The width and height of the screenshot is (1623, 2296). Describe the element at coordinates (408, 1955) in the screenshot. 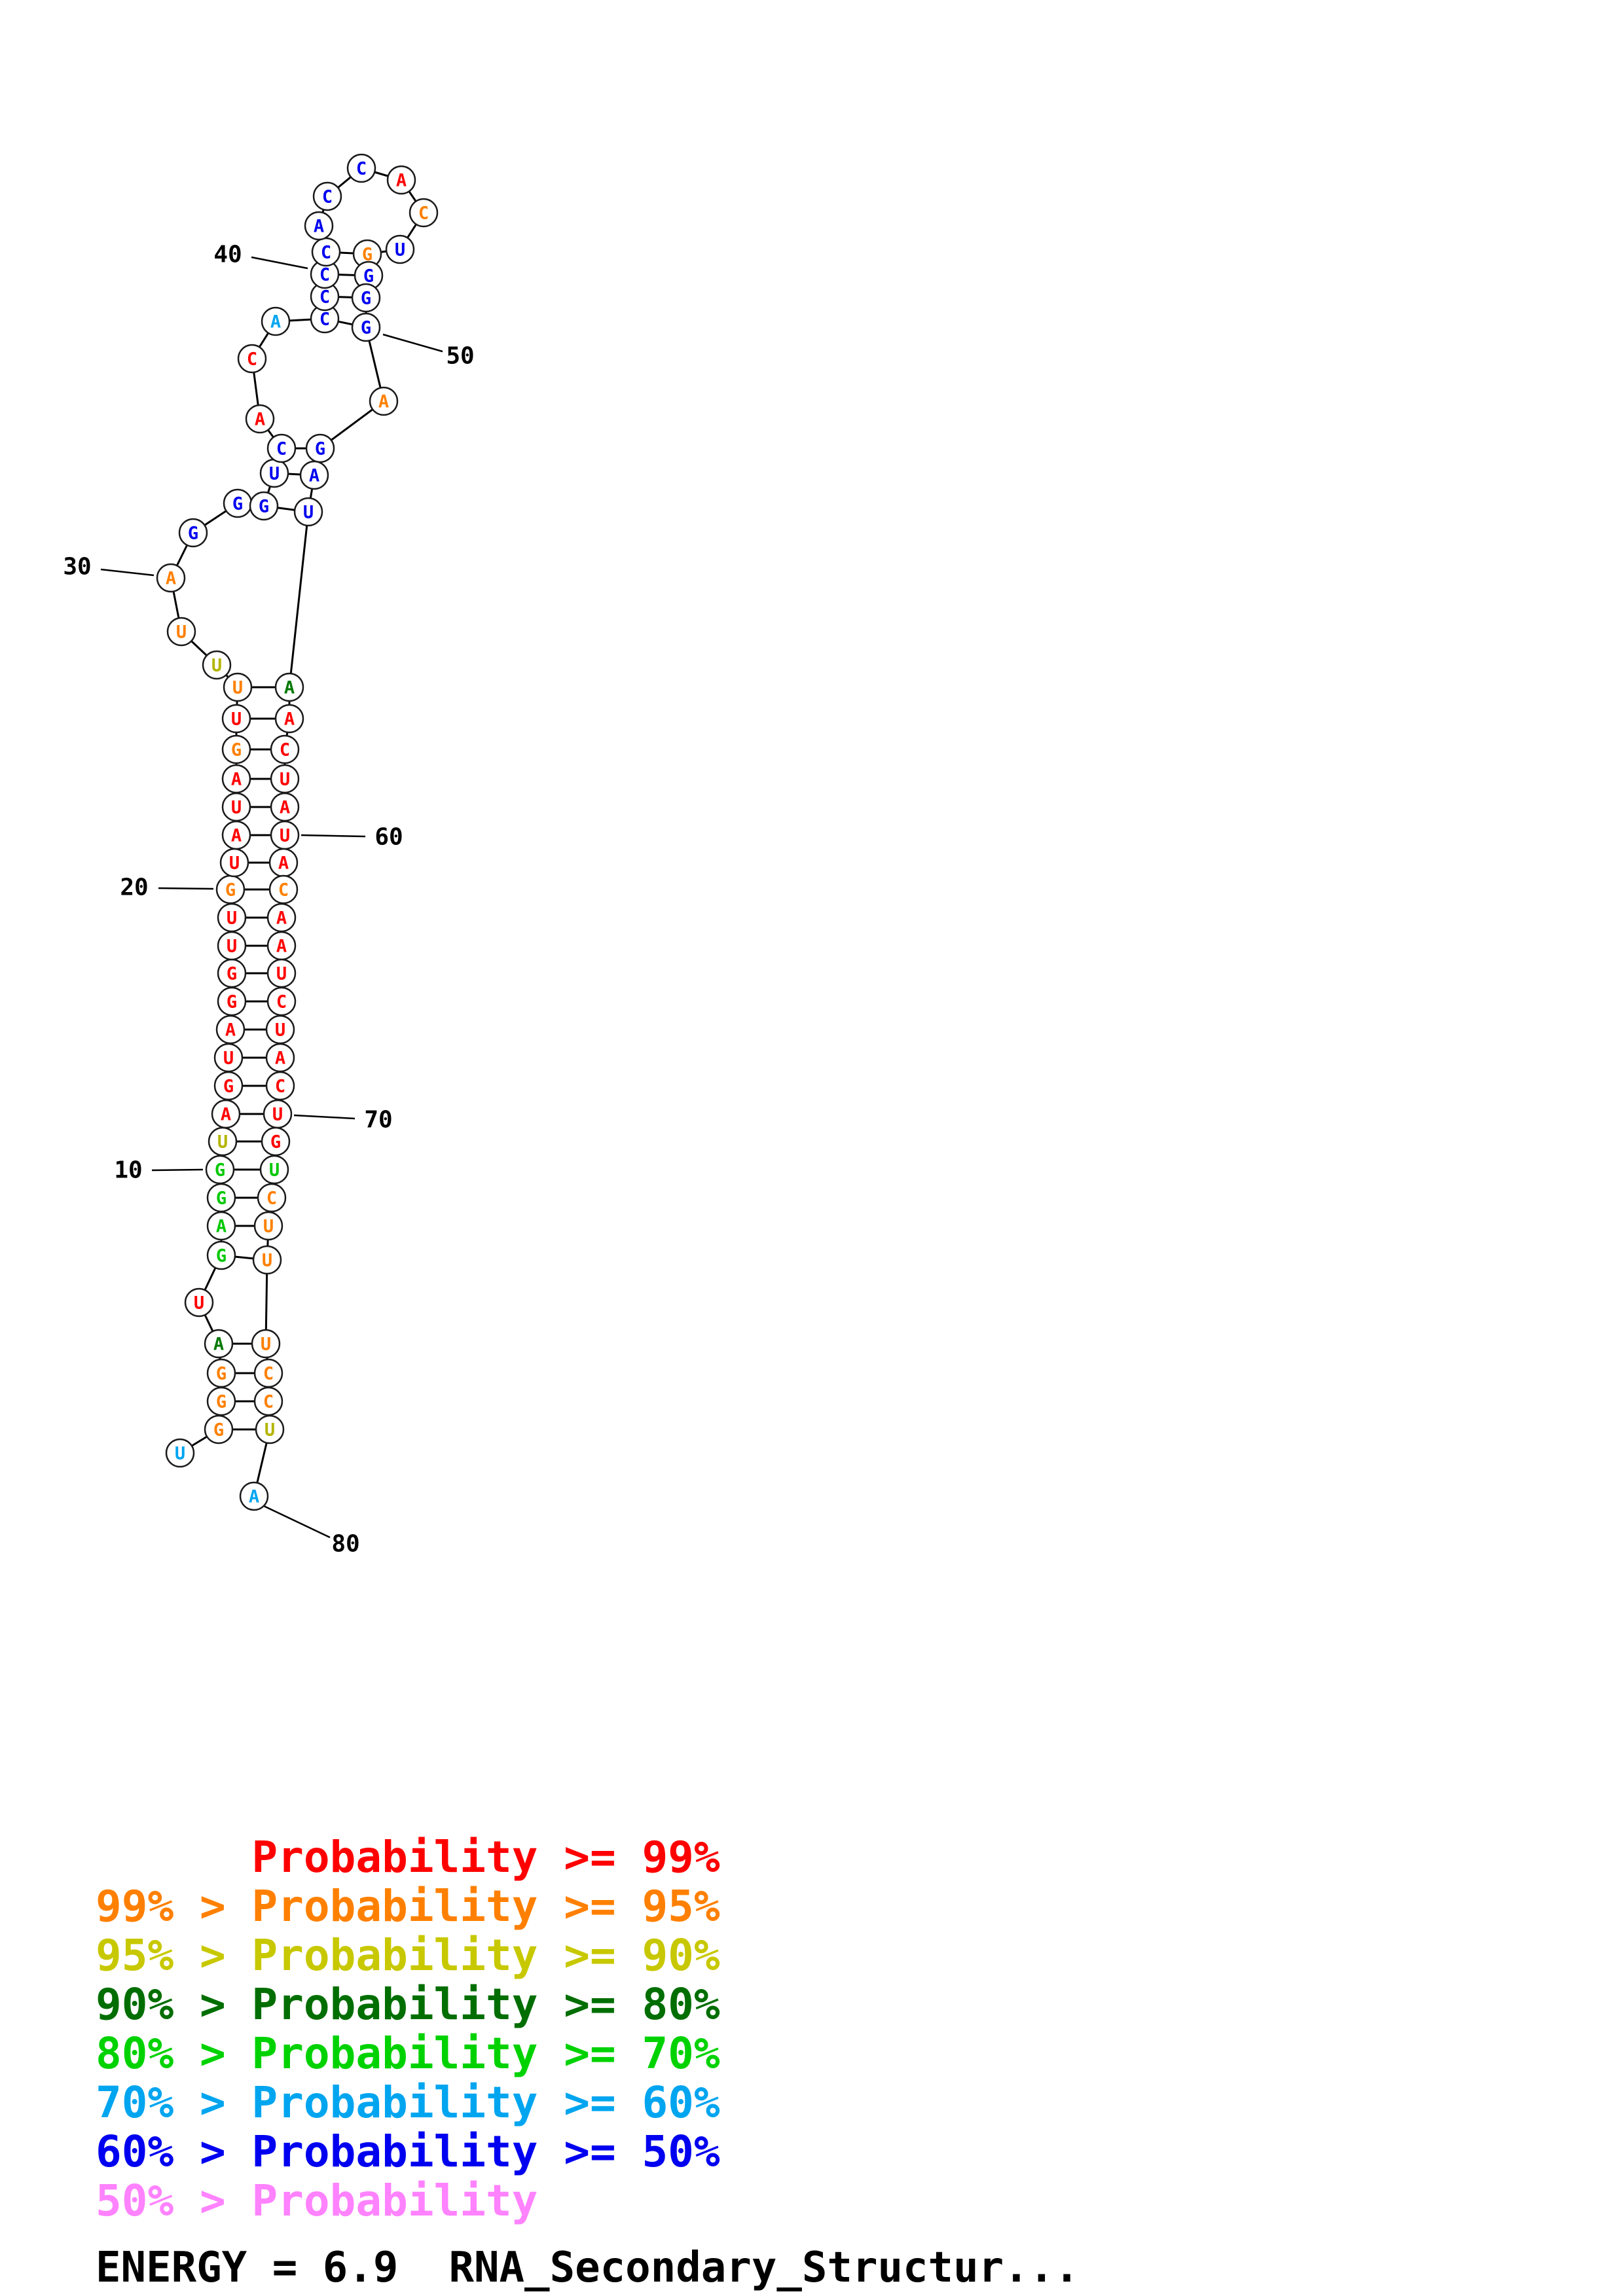

I see `legend-line: 95% > Probability >= 90%` at that location.